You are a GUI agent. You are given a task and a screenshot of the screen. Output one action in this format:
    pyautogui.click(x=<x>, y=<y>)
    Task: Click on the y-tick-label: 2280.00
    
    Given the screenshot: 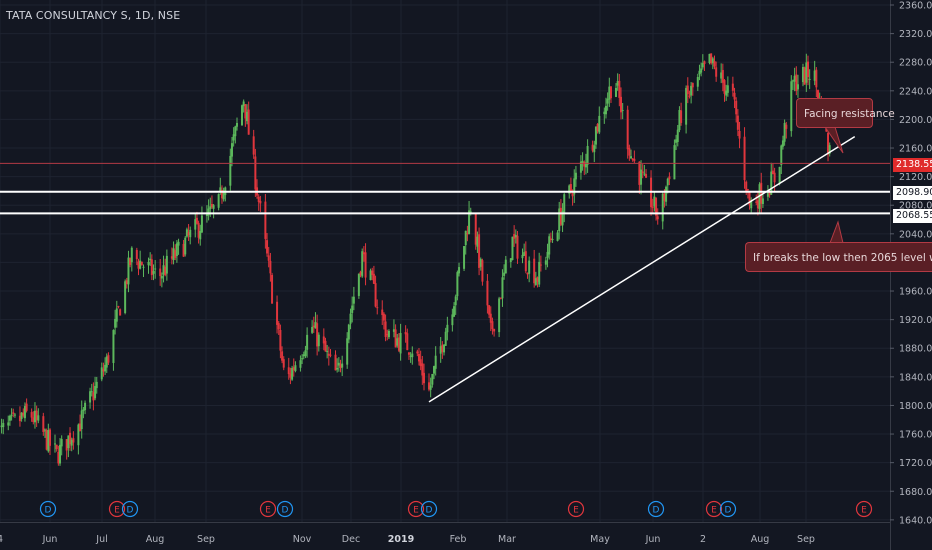 What is the action you would take?
    pyautogui.click(x=915, y=63)
    